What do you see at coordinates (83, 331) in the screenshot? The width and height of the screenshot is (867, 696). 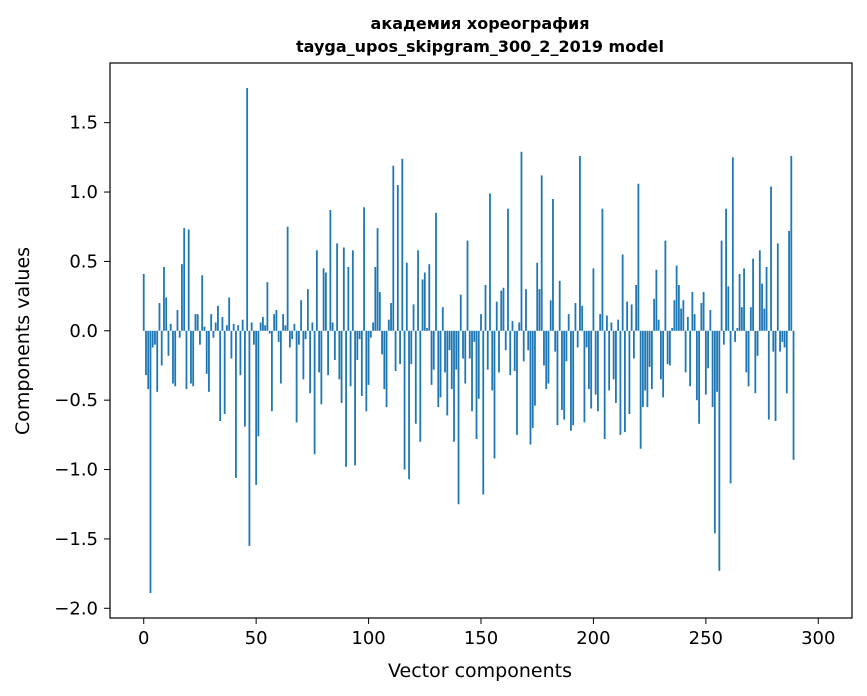 I see `y-tick-label: 0.0` at bounding box center [83, 331].